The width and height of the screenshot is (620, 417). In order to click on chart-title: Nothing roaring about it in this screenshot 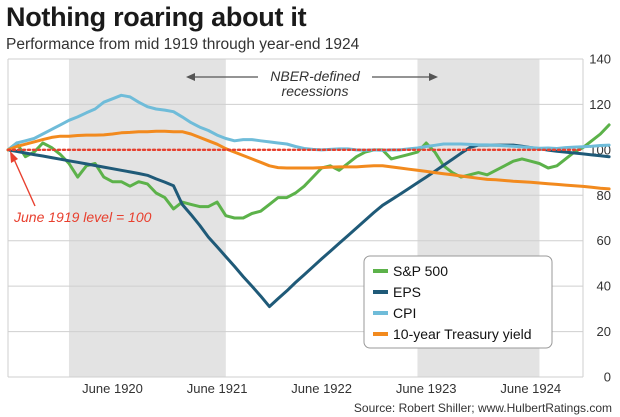, I will do `click(156, 17)`.